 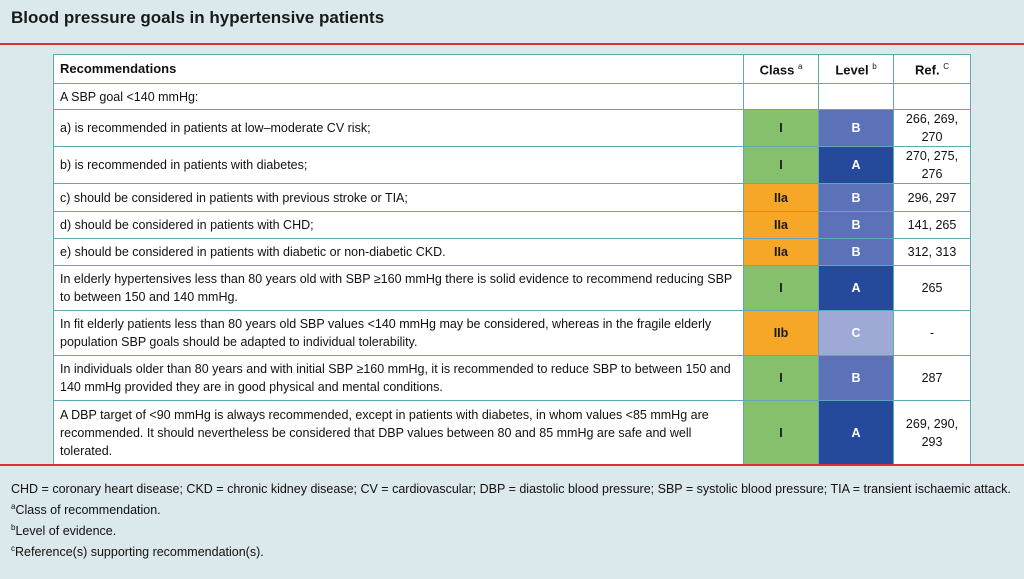 What do you see at coordinates (932, 288) in the screenshot?
I see `ref-cell: 265` at bounding box center [932, 288].